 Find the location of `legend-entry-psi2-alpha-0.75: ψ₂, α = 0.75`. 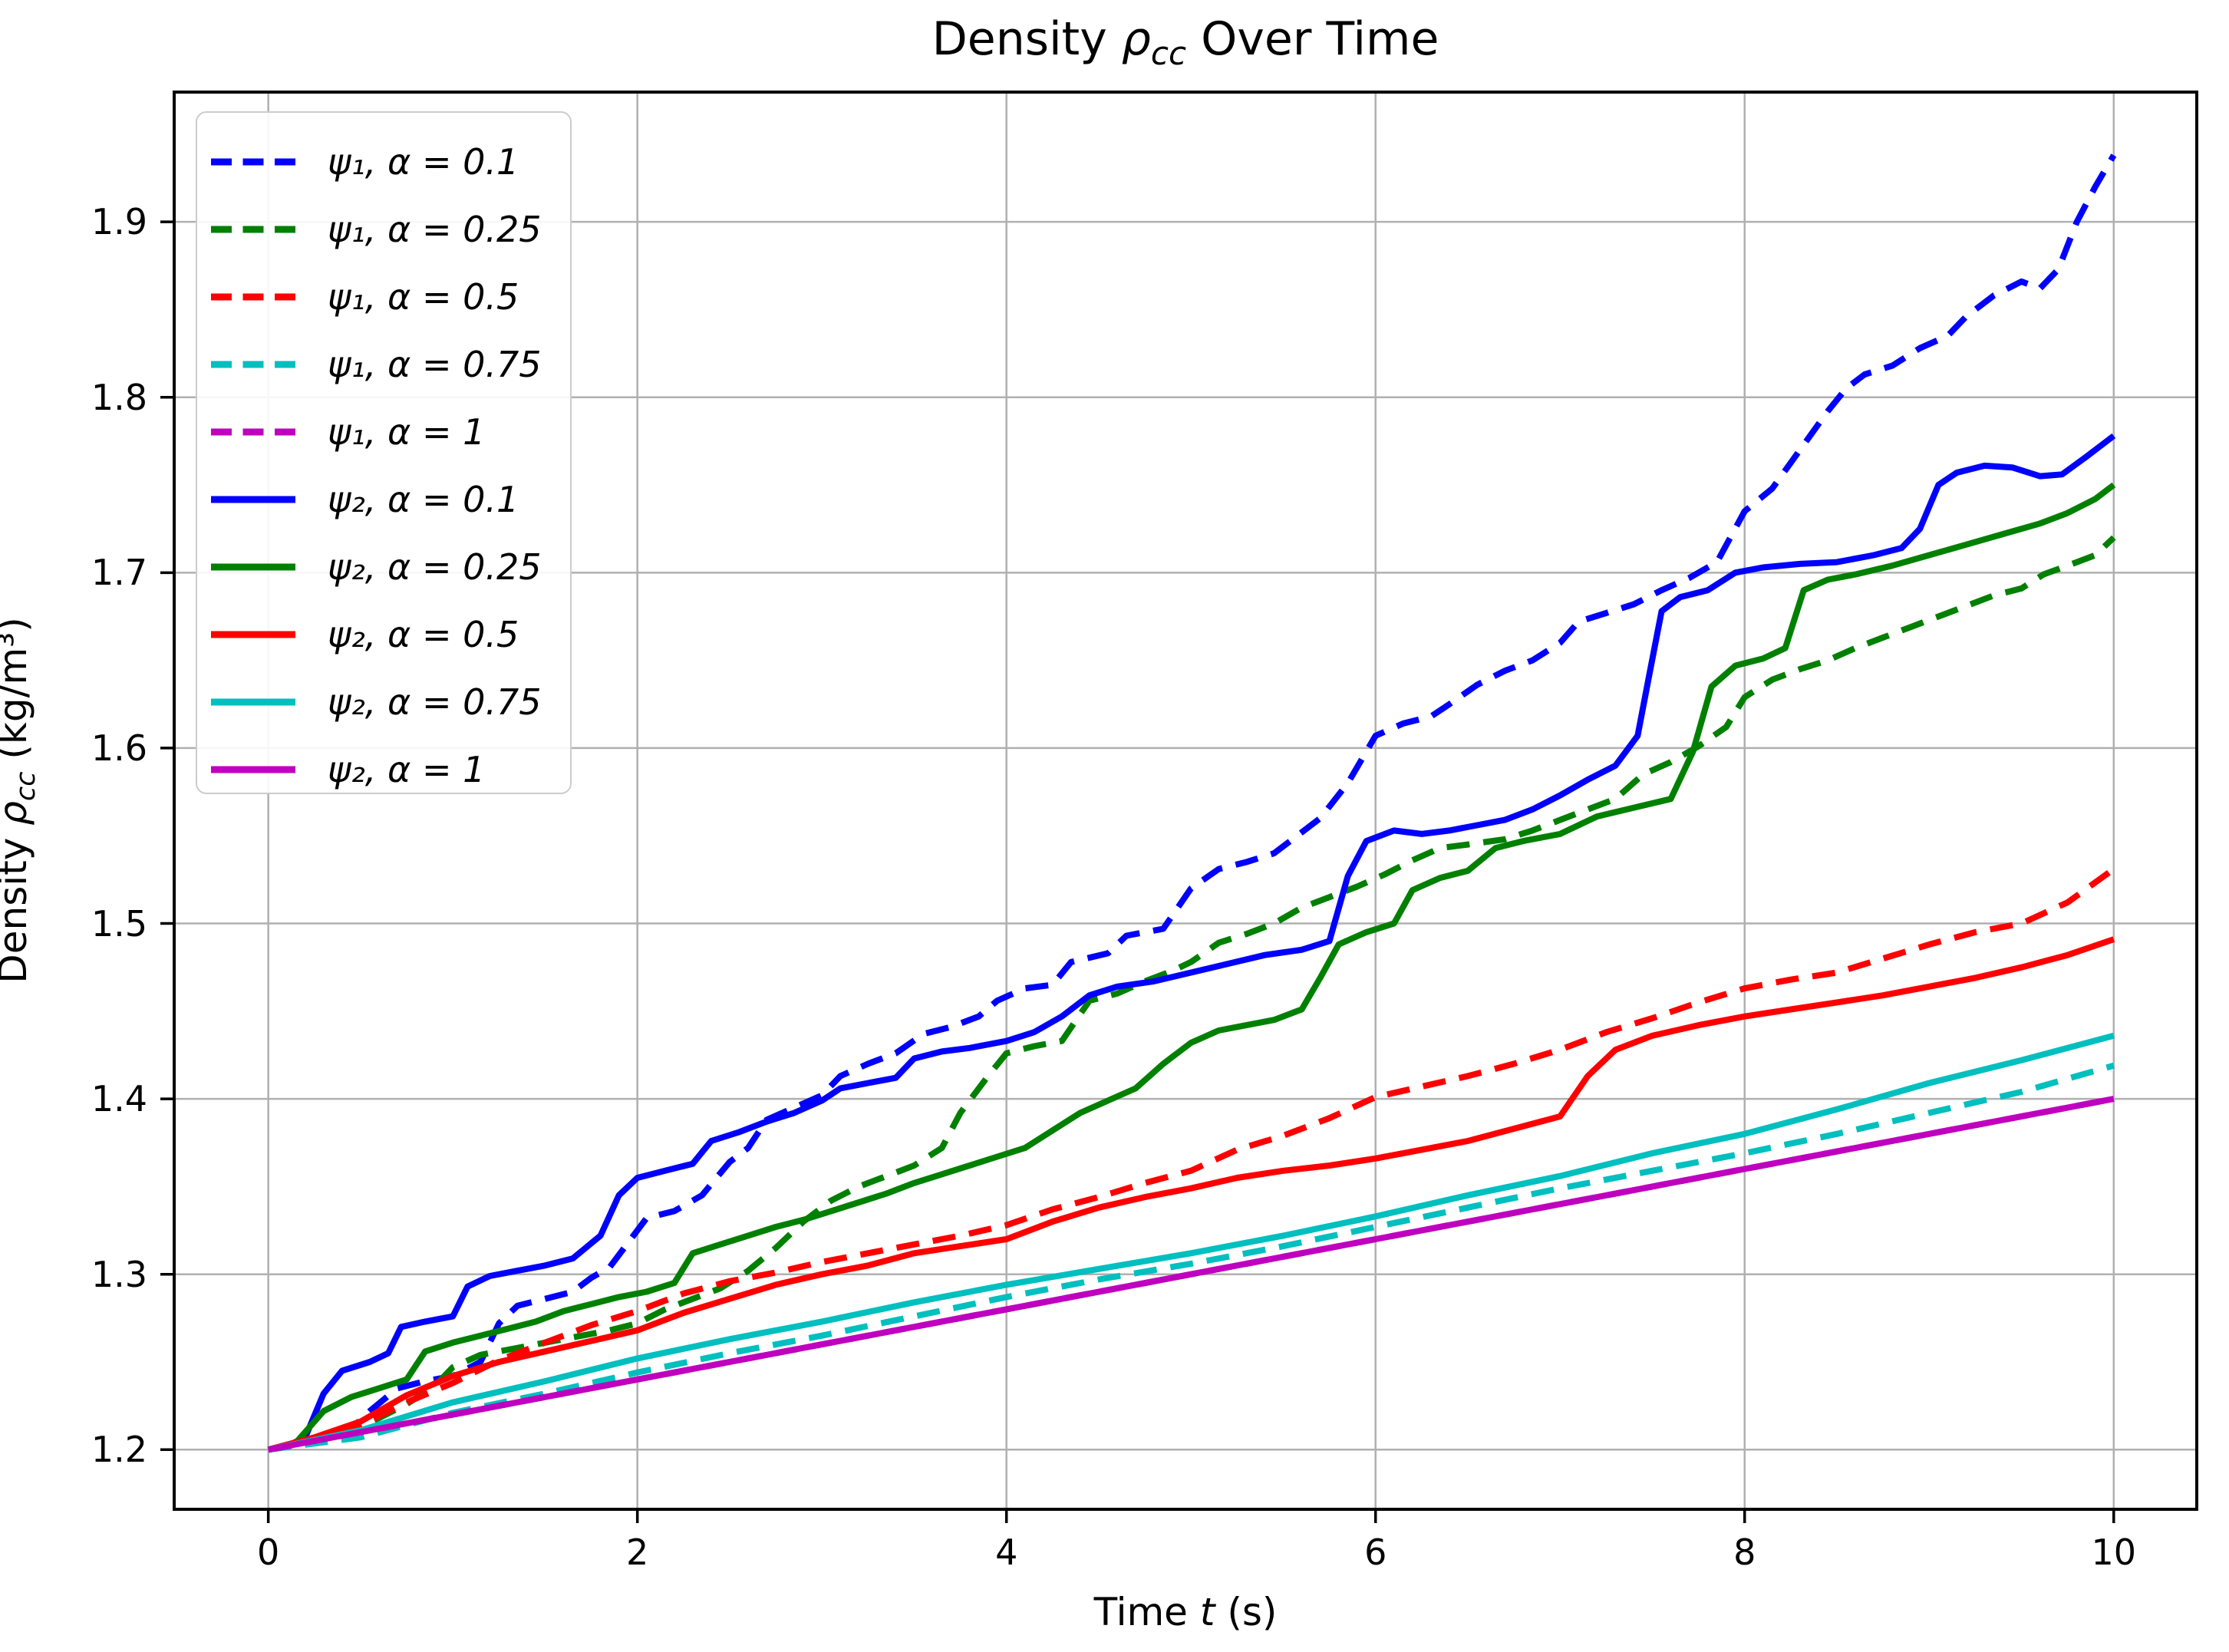

legend-entry-psi2-alpha-0.75: ψ₂, α = 0.75 is located at coordinates (383, 702).